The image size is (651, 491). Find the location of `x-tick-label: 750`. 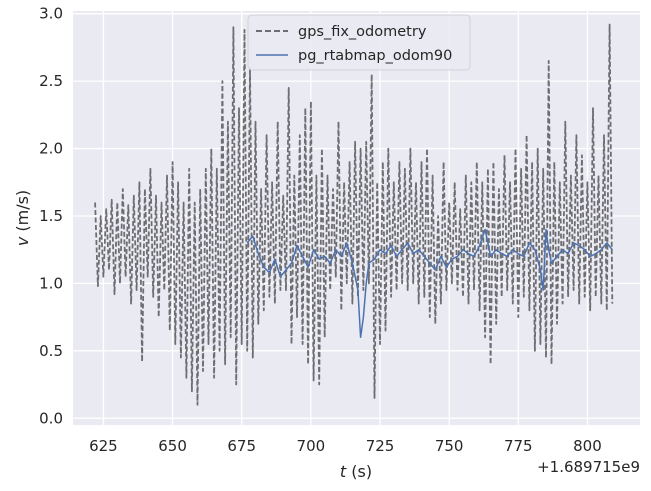

x-tick-label: 750 is located at coordinates (449, 446).